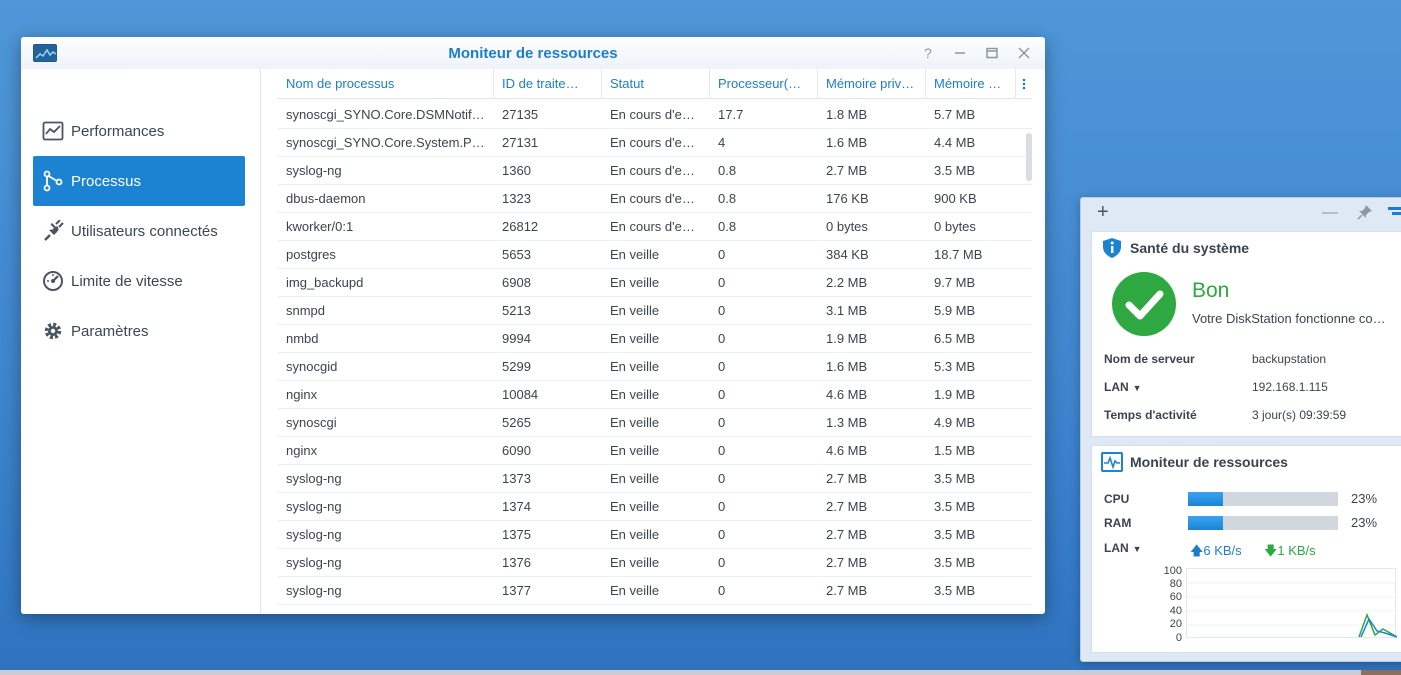 This screenshot has width=1401, height=675. I want to click on column-header-status: Statut, so click(656, 84).